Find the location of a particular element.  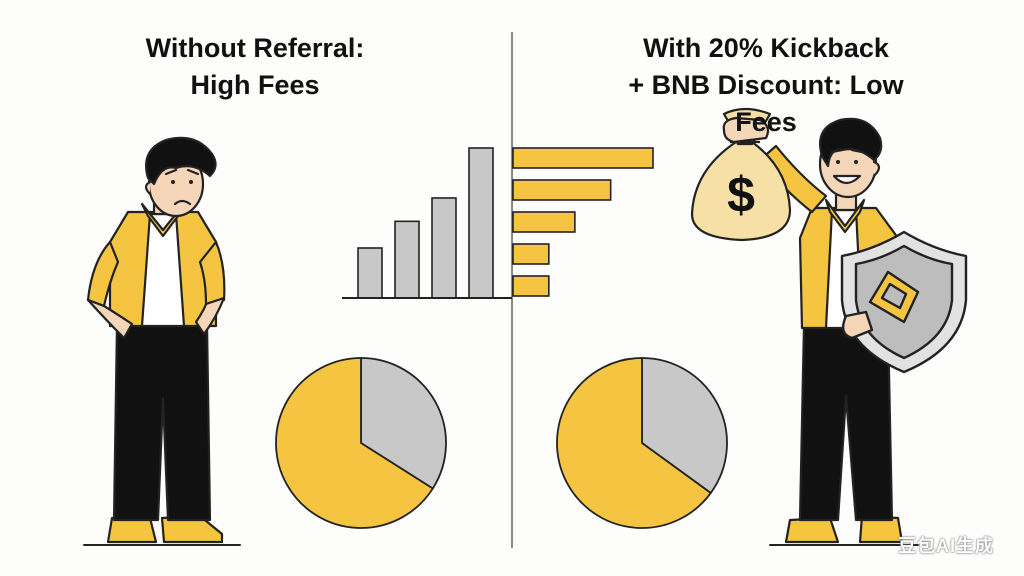

right-brow-left is located at coordinates (837, 151).